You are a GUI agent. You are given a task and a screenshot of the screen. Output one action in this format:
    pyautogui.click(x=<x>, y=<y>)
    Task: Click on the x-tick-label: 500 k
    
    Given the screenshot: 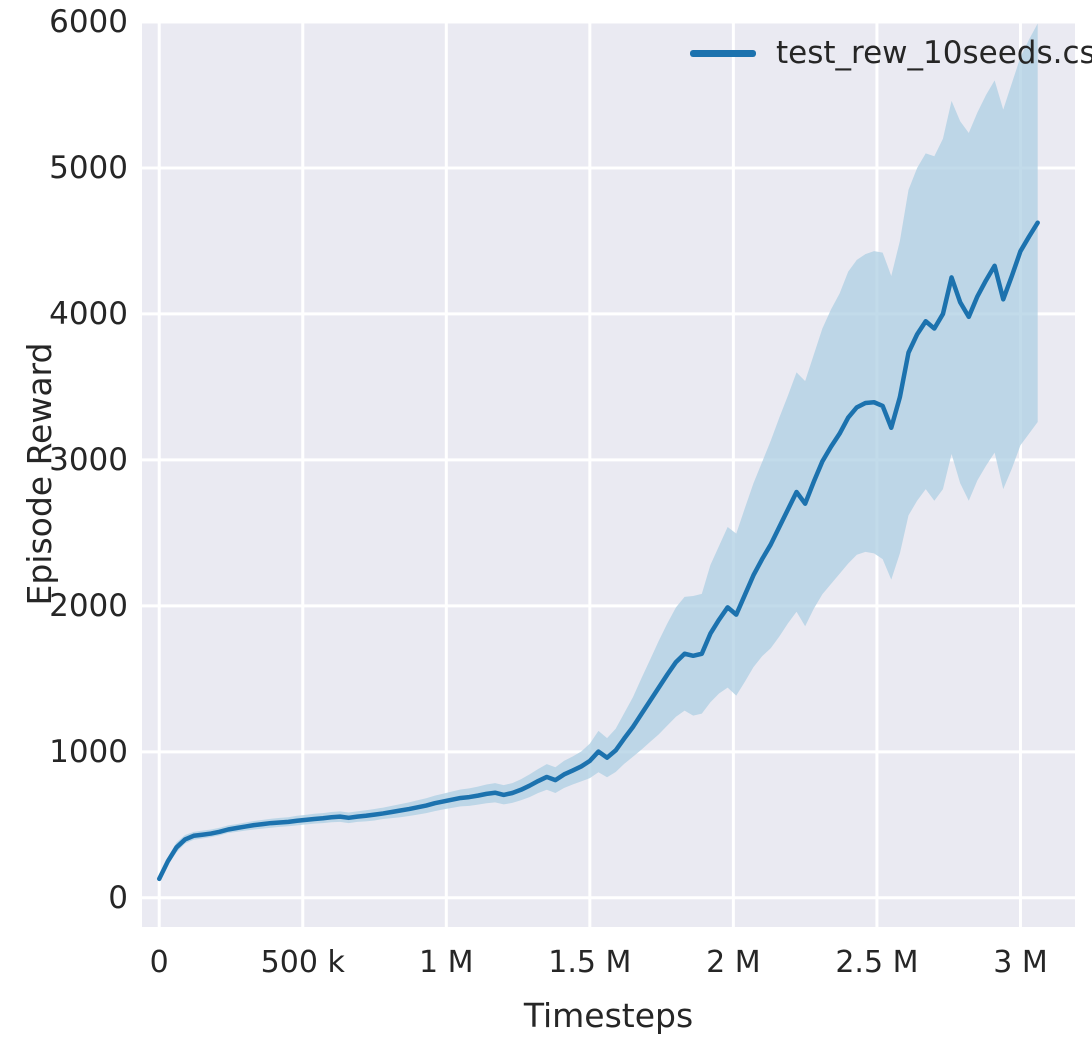 What is the action you would take?
    pyautogui.click(x=302, y=962)
    